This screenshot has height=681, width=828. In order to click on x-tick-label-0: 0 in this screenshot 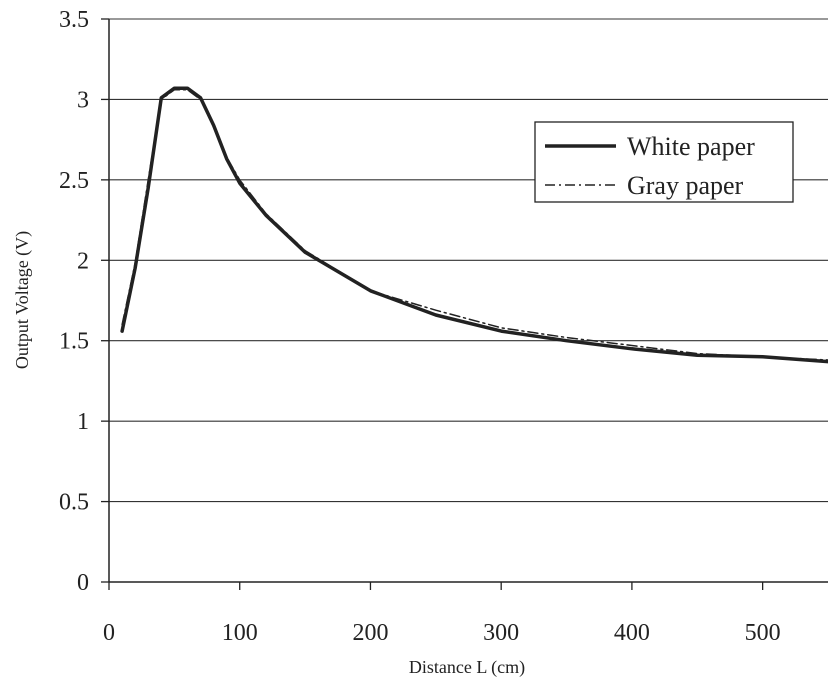, I will do `click(109, 633)`.